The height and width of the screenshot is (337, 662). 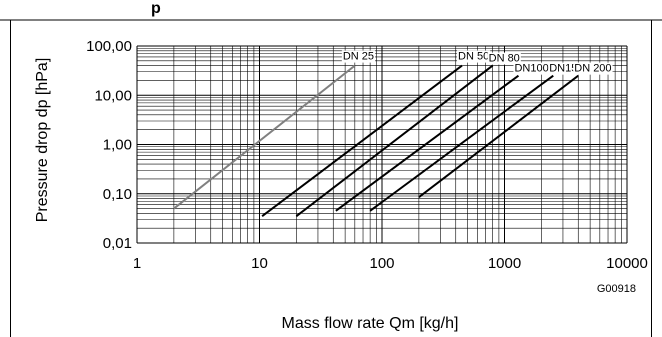 I want to click on x-tick-label: 1, so click(x=137, y=263).